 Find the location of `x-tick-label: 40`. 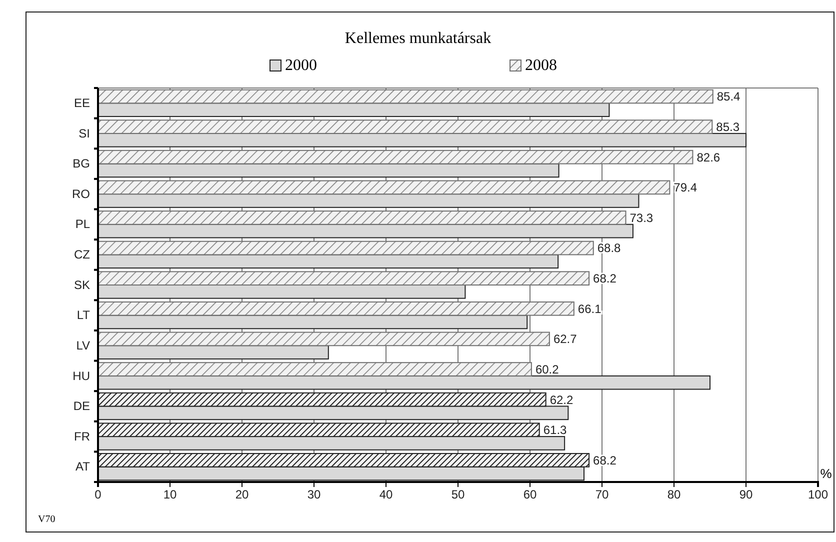

x-tick-label: 40 is located at coordinates (386, 495).